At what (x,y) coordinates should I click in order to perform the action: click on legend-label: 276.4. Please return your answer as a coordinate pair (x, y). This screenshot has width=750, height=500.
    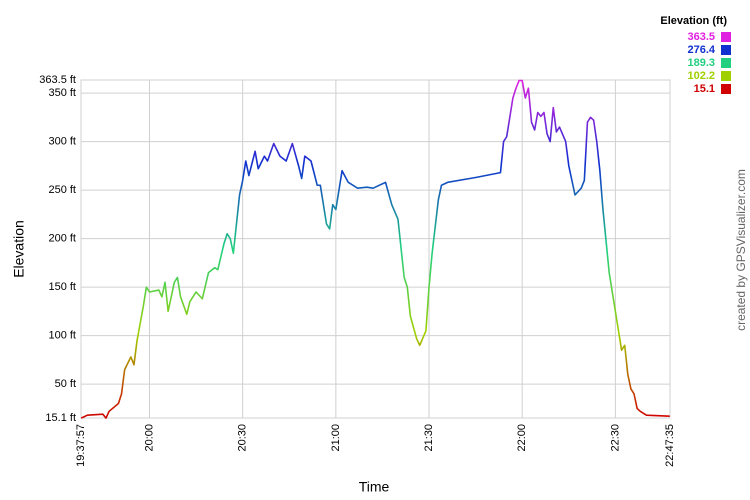
    Looking at the image, I should click on (701, 50).